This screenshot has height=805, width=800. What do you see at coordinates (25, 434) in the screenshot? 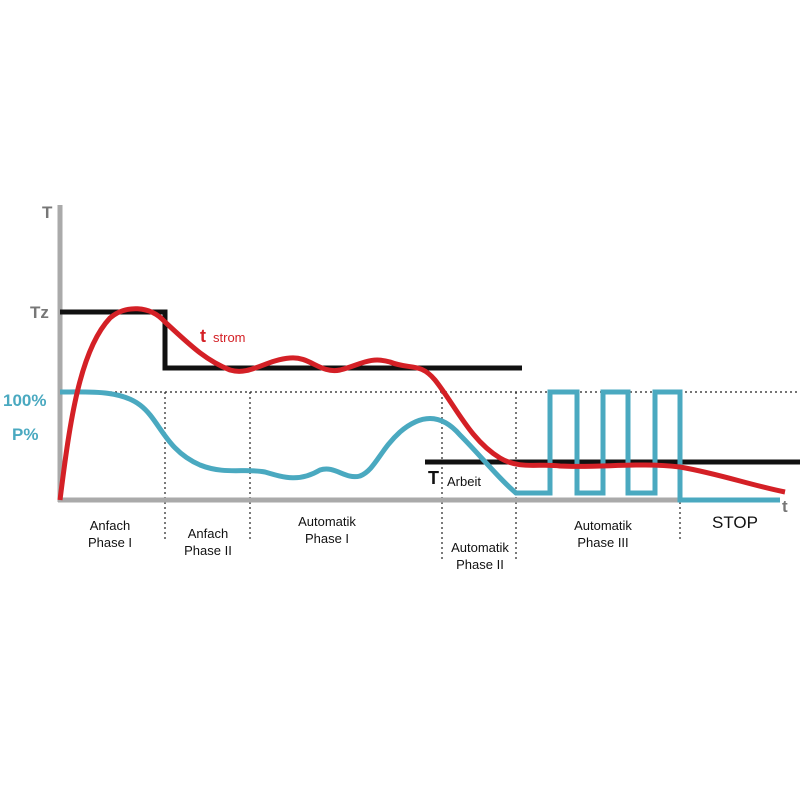
I see `power-label: P%` at bounding box center [25, 434].